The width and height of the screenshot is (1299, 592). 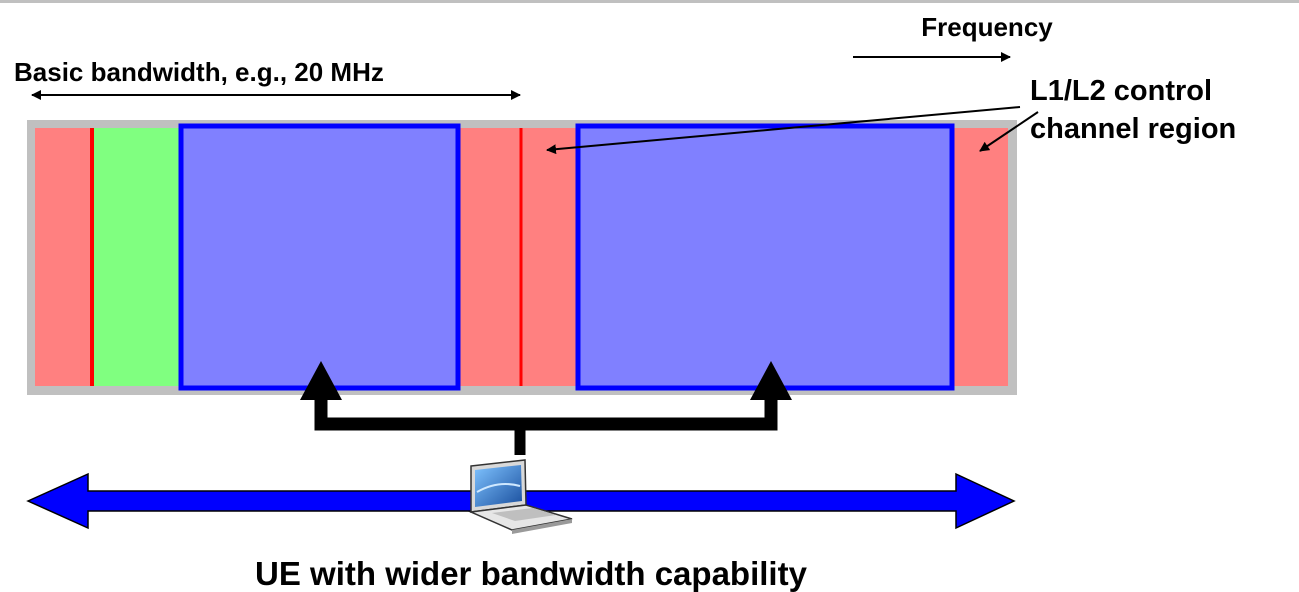 What do you see at coordinates (1009, 131) in the screenshot?
I see `control-pointer-arrow-right` at bounding box center [1009, 131].